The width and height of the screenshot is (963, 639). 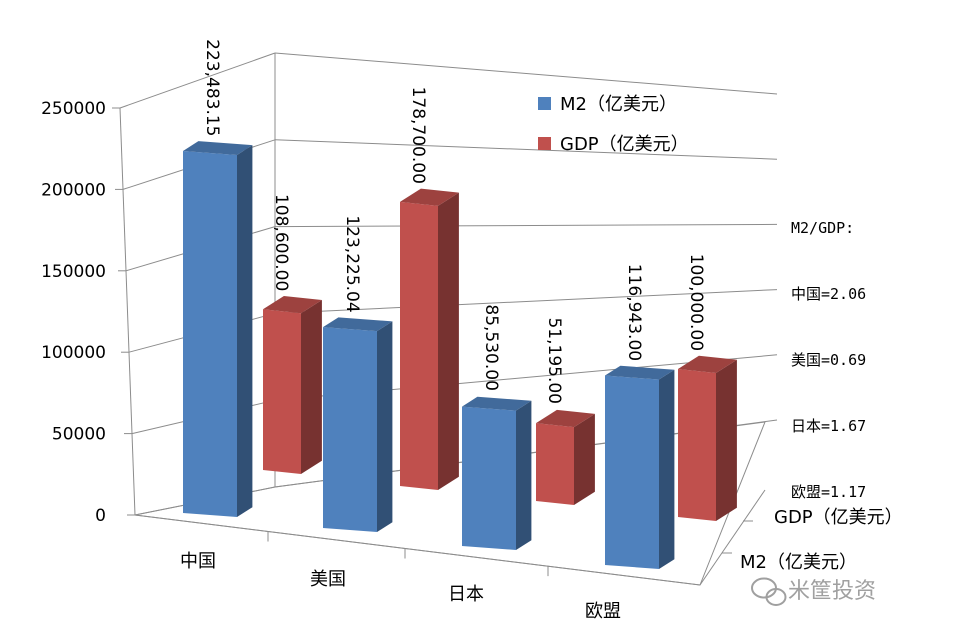 What do you see at coordinates (696, 302) in the screenshot?
I see `data-label: 100,000.00` at bounding box center [696, 302].